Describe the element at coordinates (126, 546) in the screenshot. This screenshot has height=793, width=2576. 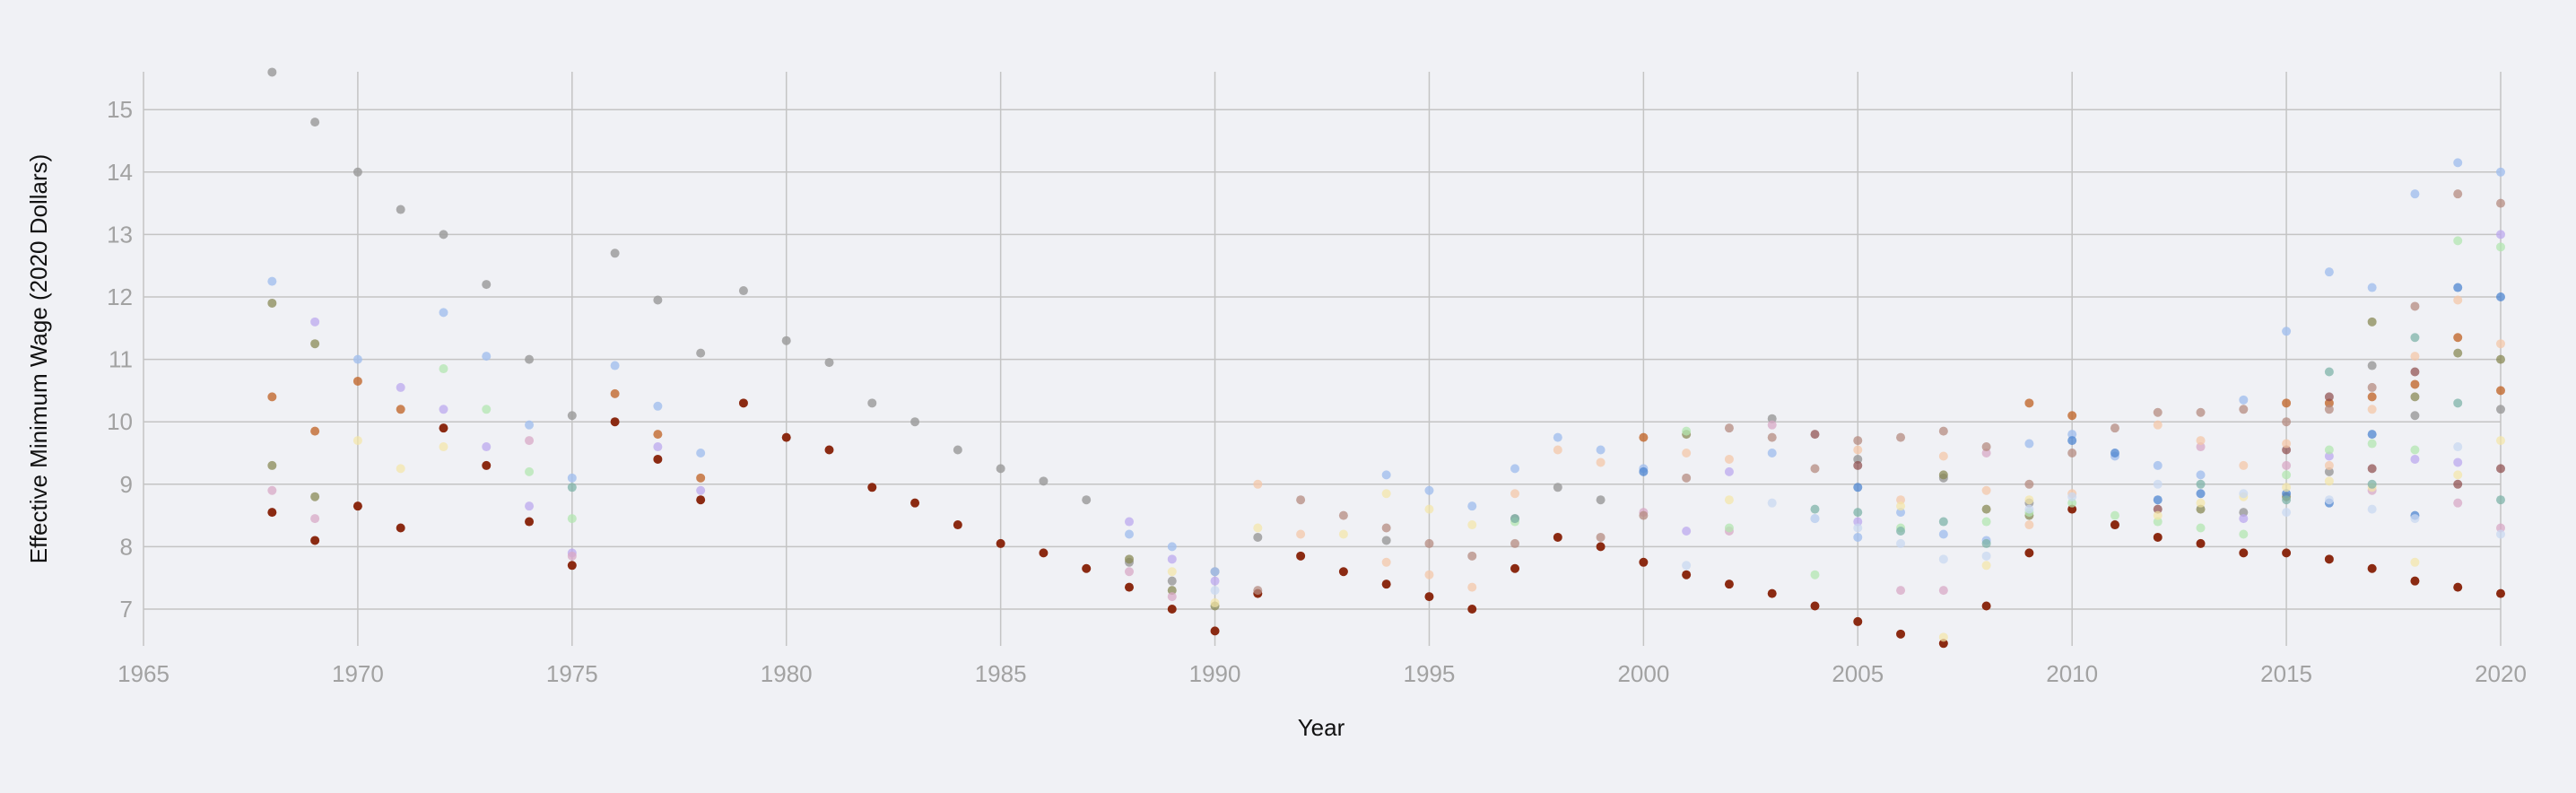
I see `y-tick-label: 8` at that location.